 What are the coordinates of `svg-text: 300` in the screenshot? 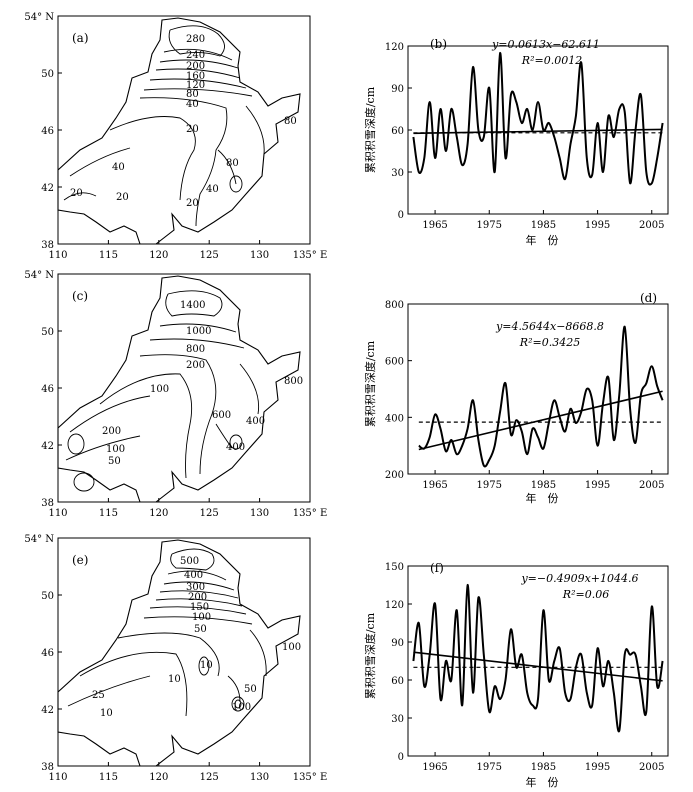 It's located at (195, 587).